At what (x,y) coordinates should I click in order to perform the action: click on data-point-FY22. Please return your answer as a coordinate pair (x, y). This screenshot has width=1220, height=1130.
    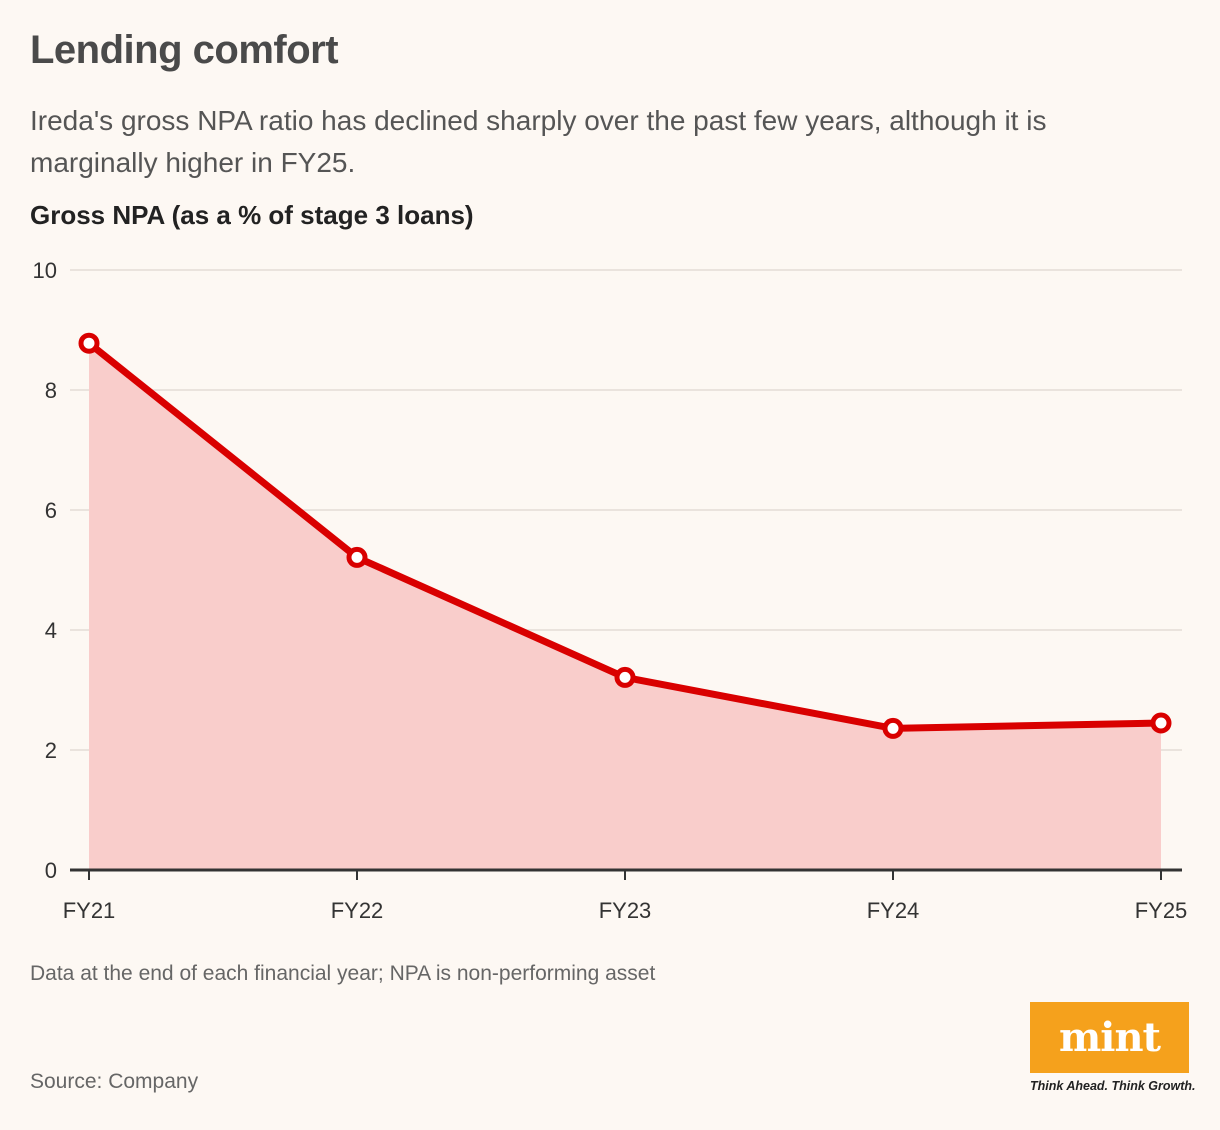
    Looking at the image, I should click on (357, 557).